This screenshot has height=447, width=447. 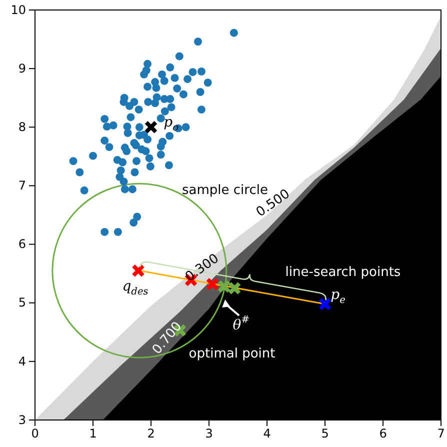 I want to click on annotation: p$_{e}$, so click(x=338, y=296).